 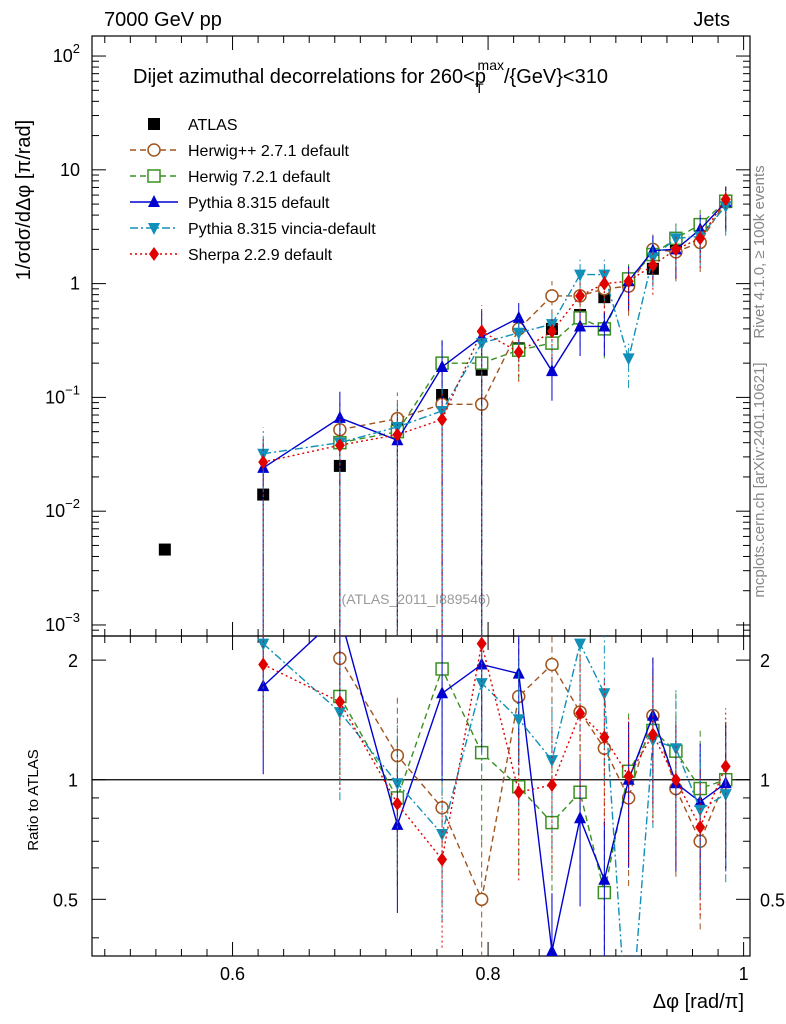 I want to click on title-sub: T, so click(x=479, y=88).